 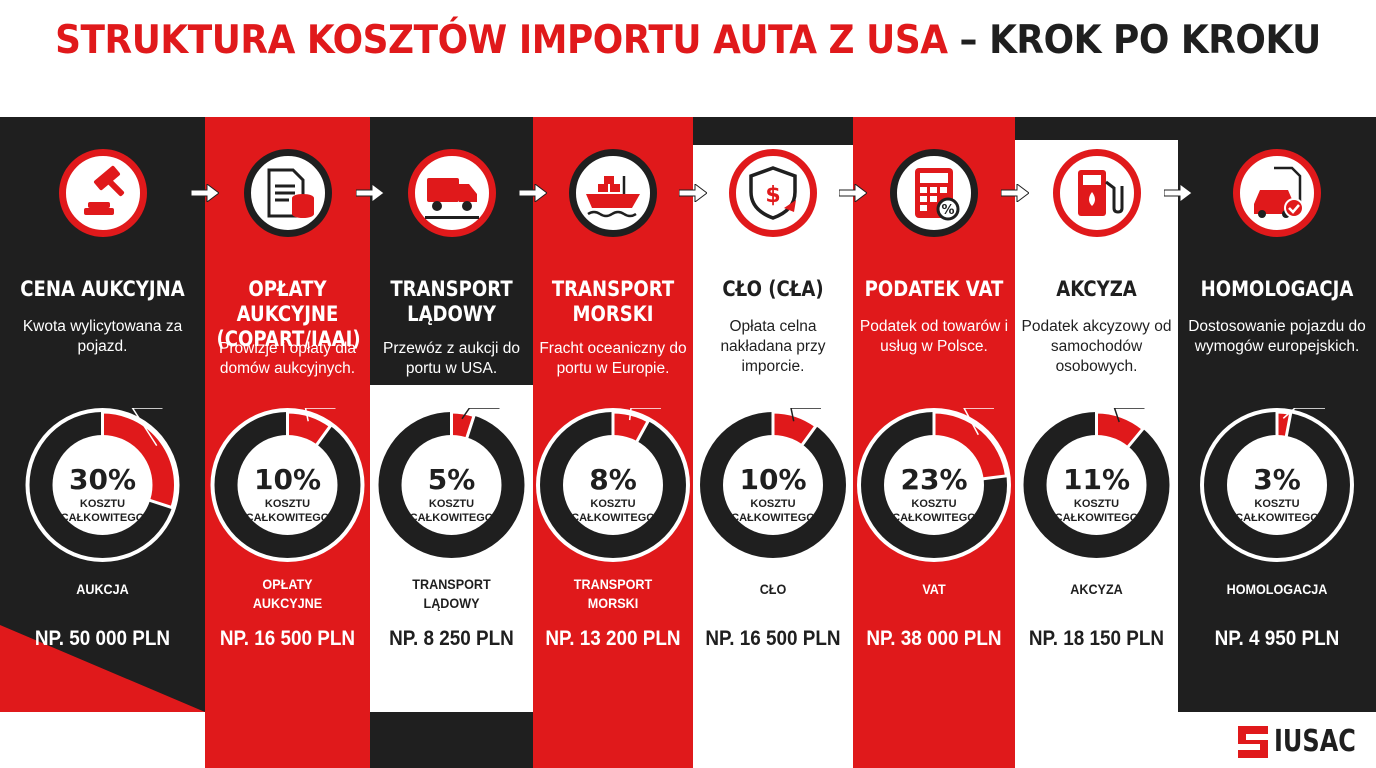 I want to click on calculator-icon: %, so click(x=937, y=194).